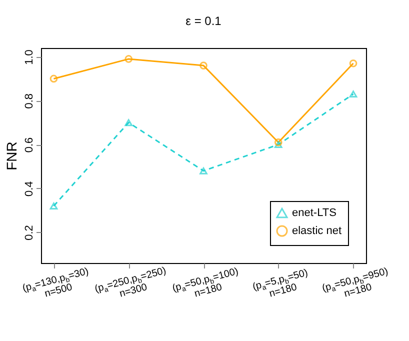  What do you see at coordinates (314, 213) in the screenshot?
I see `legend-label: enet-LTS` at bounding box center [314, 213].